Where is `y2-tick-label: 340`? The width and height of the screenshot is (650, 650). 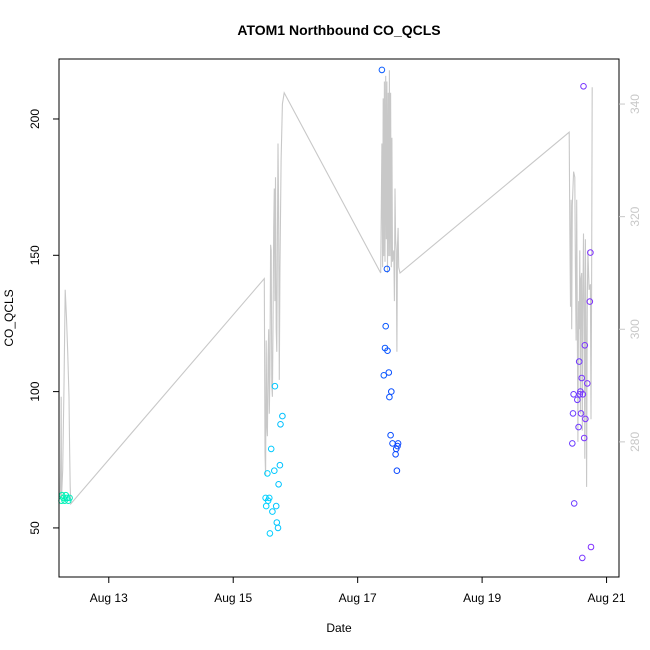 y2-tick-label: 340 is located at coordinates (635, 104).